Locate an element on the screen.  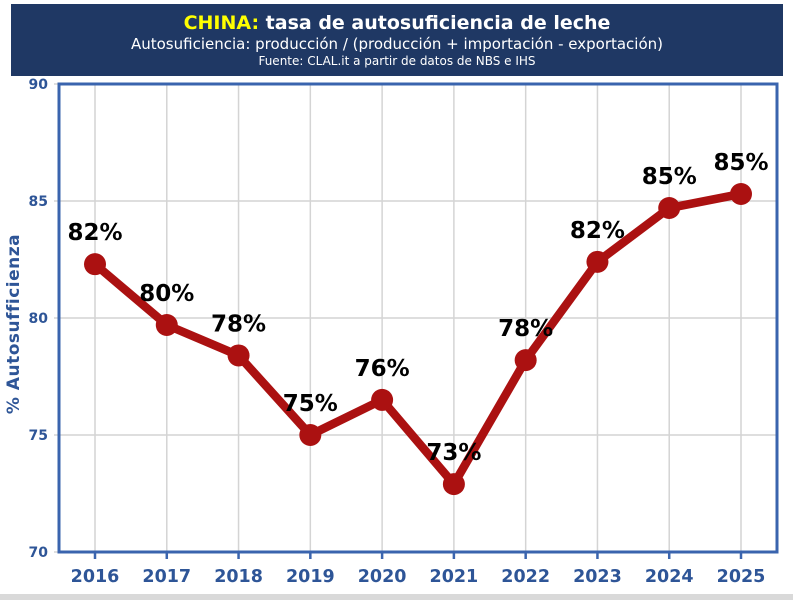
data-label: 76% is located at coordinates (382, 369).